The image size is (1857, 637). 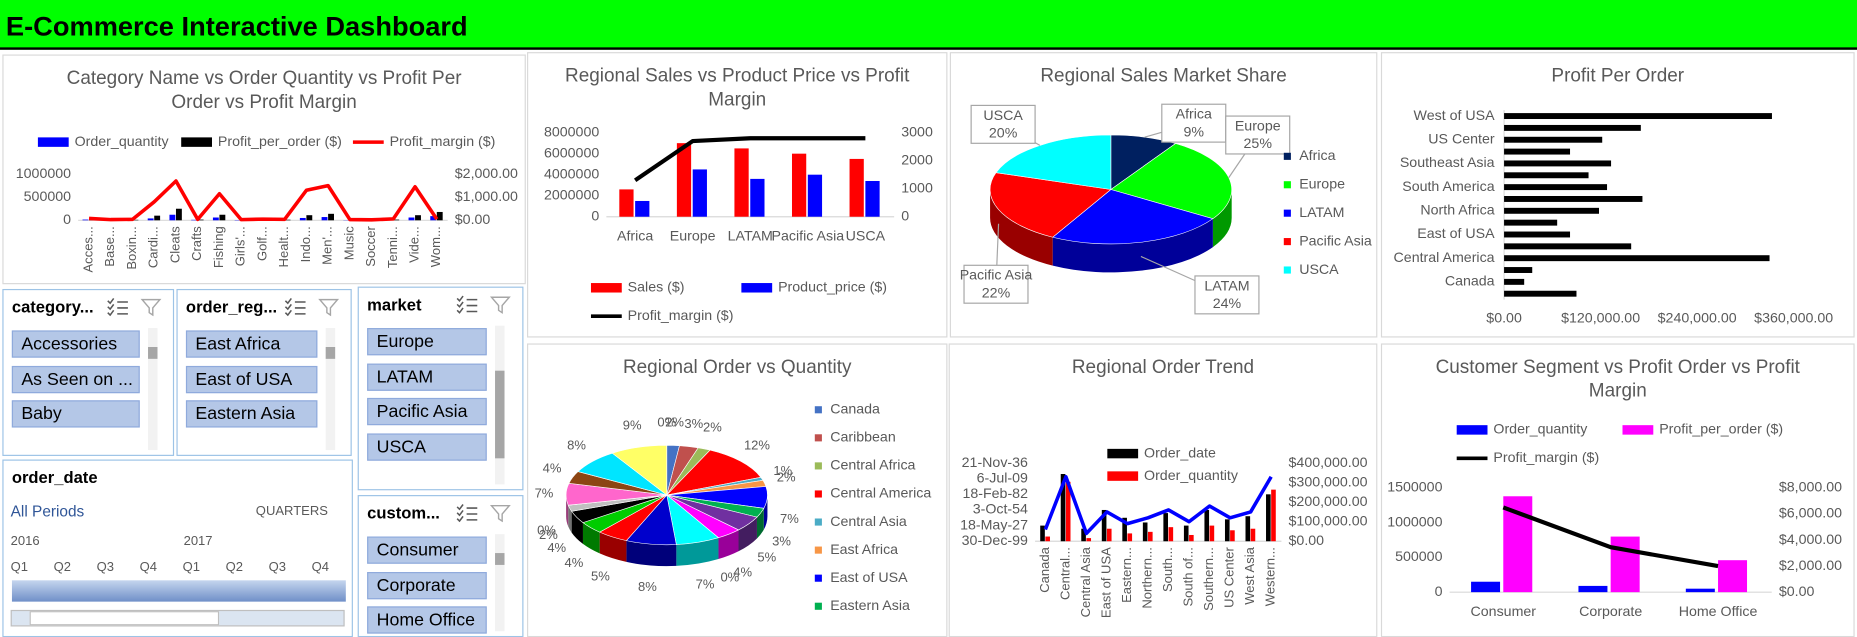 I want to click on pie-slice, so click(x=1050, y=205).